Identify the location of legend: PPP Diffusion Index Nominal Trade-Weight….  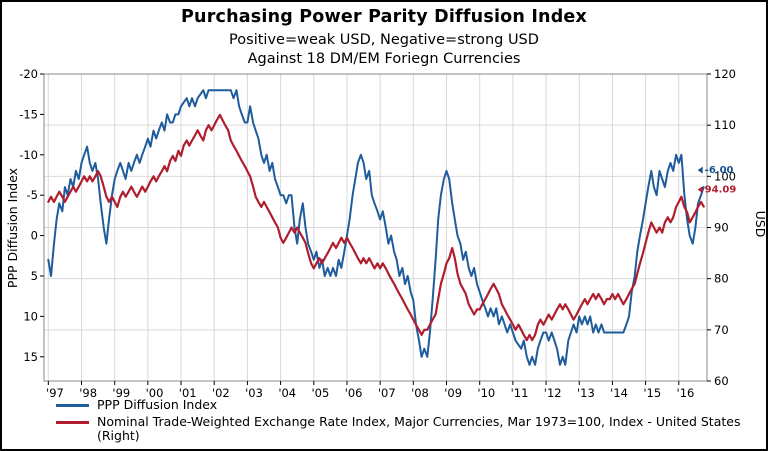
(399, 421).